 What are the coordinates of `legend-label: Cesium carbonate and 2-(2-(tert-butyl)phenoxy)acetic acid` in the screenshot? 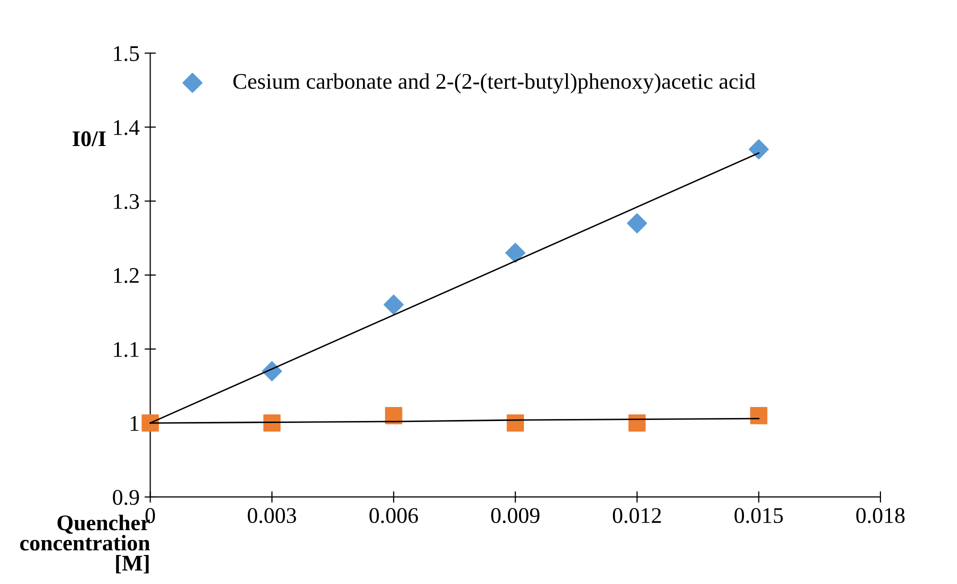 It's located at (494, 83).